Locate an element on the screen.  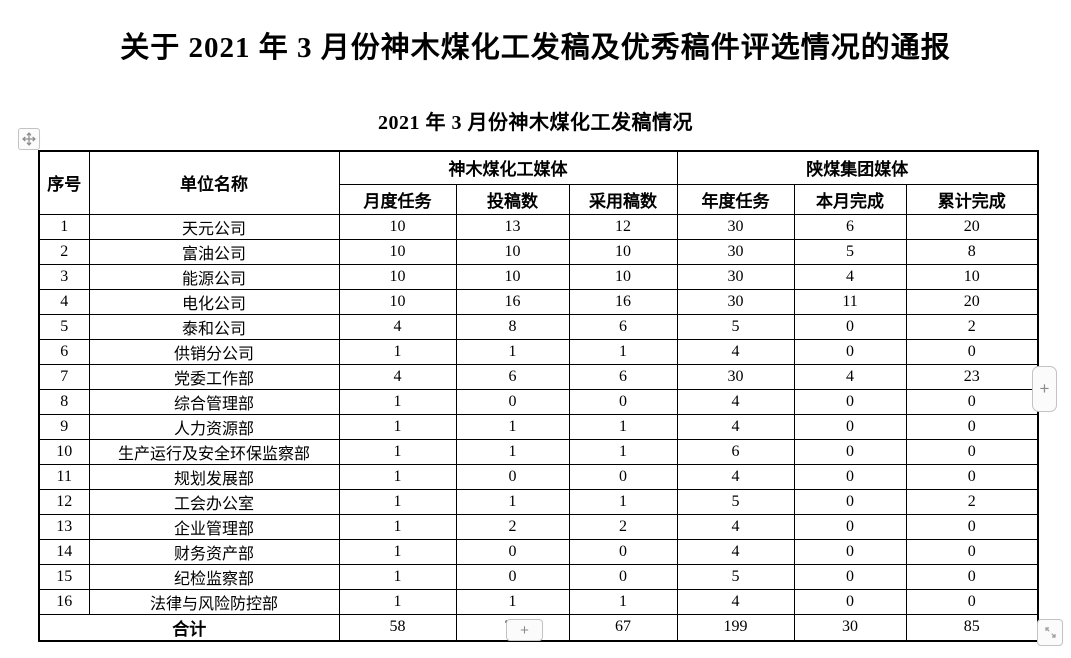
table-row: 9 人力资源部 1 1 1 4 0 0 is located at coordinates (538, 426).